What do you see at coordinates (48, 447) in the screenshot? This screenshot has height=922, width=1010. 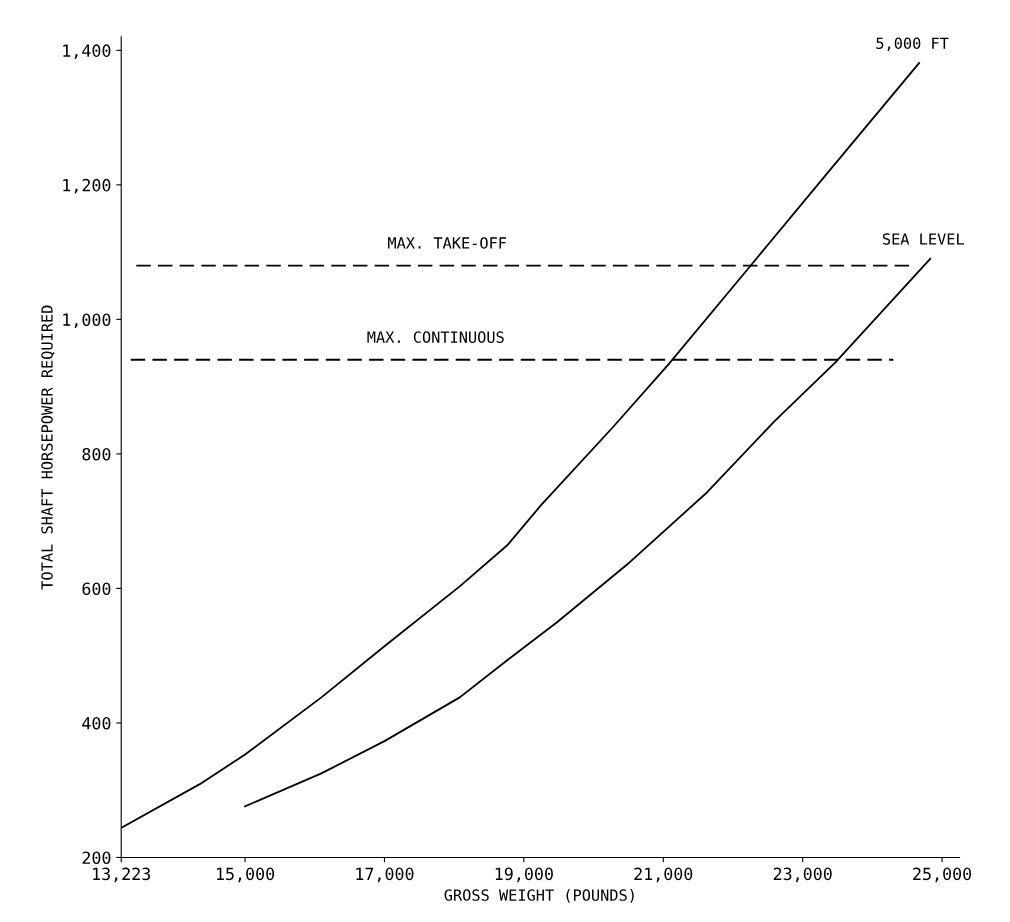 I see `y-axis-title: TOTAL SHAFT HORSEPOWER REQUIRED` at bounding box center [48, 447].